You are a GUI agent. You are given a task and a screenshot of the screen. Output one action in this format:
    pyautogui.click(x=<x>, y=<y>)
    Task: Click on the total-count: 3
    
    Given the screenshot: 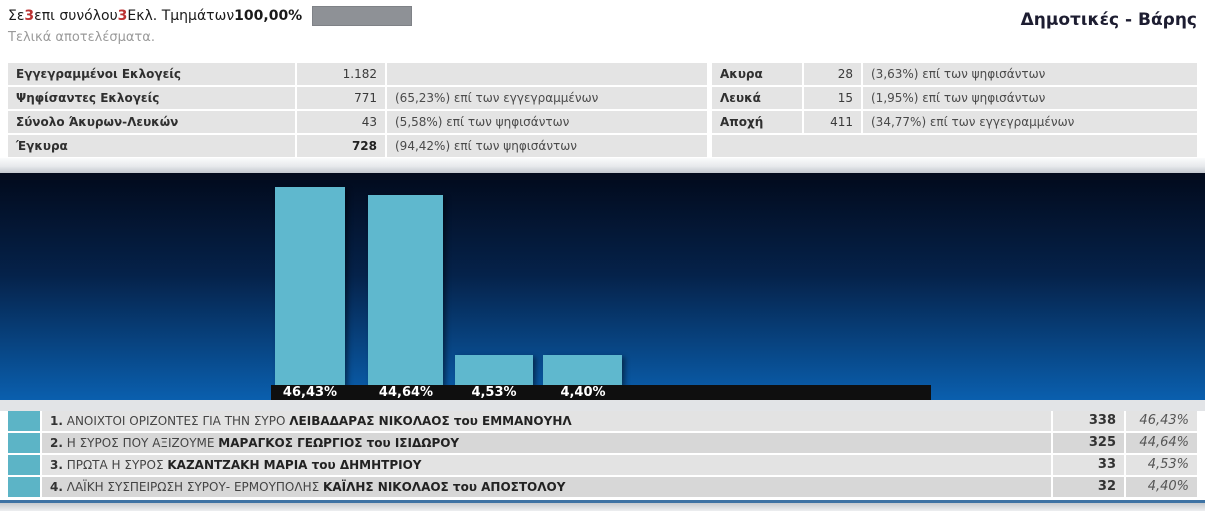 What is the action you would take?
    pyautogui.click(x=122, y=16)
    